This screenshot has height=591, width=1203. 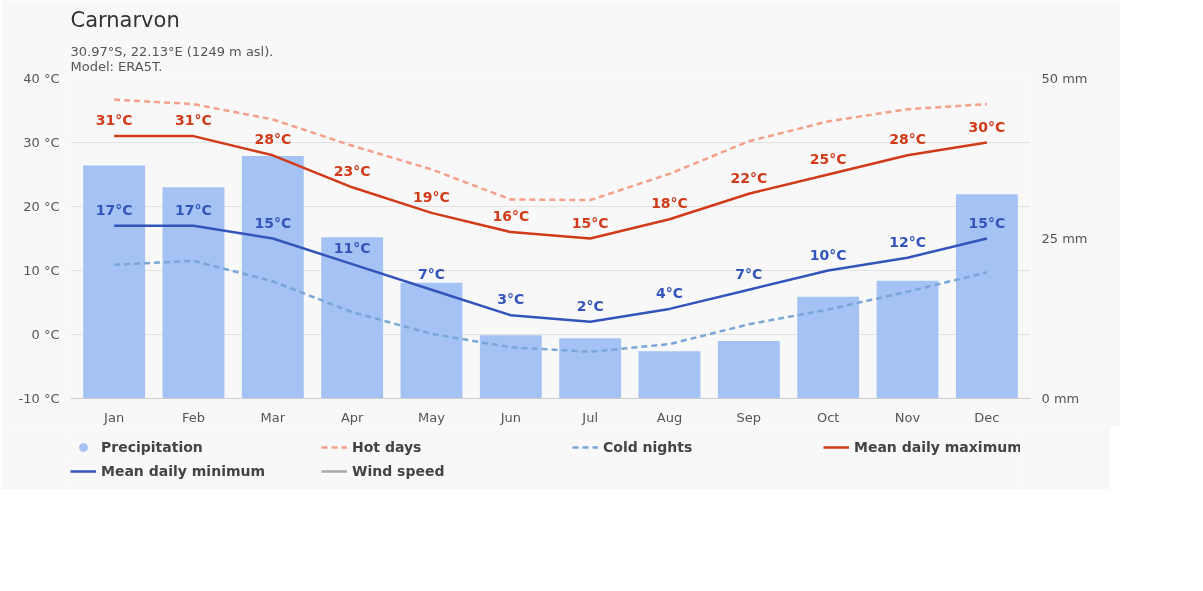 I want to click on legend-label: Cold nights, so click(x=648, y=447).